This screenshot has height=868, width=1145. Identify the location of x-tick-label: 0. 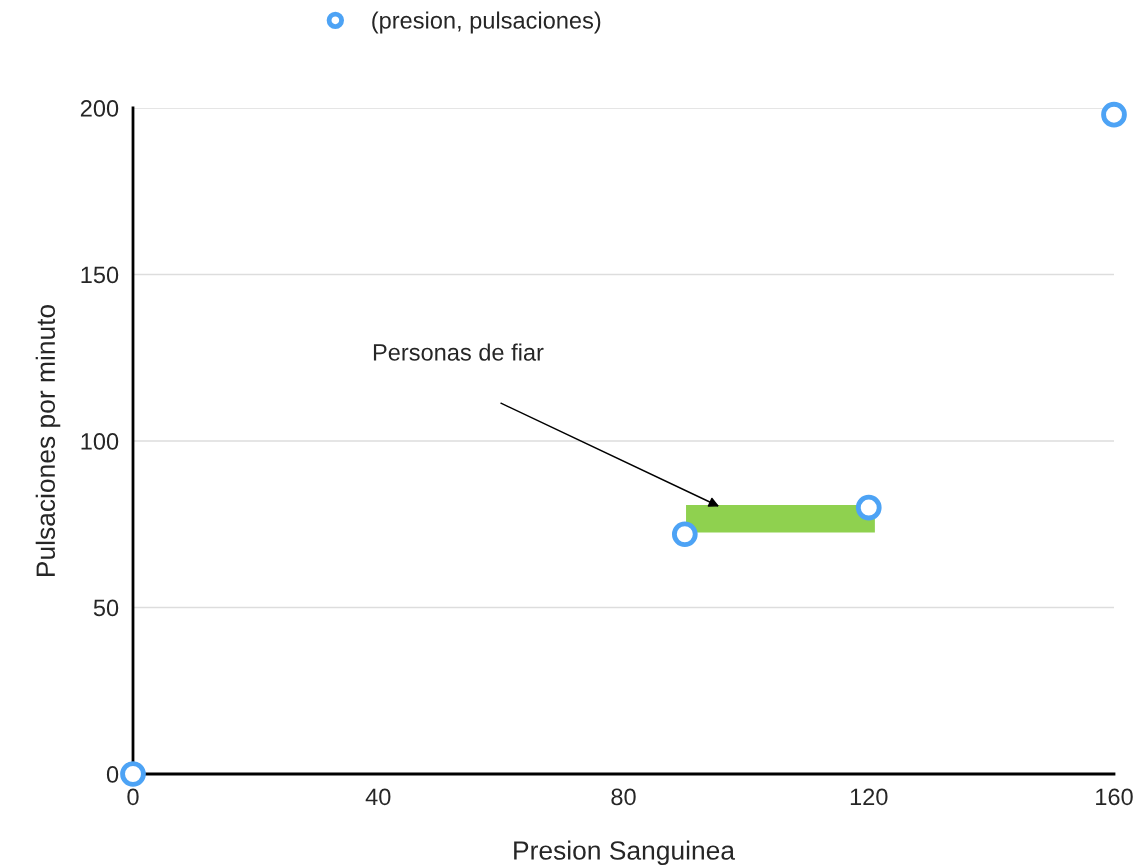
(133, 797).